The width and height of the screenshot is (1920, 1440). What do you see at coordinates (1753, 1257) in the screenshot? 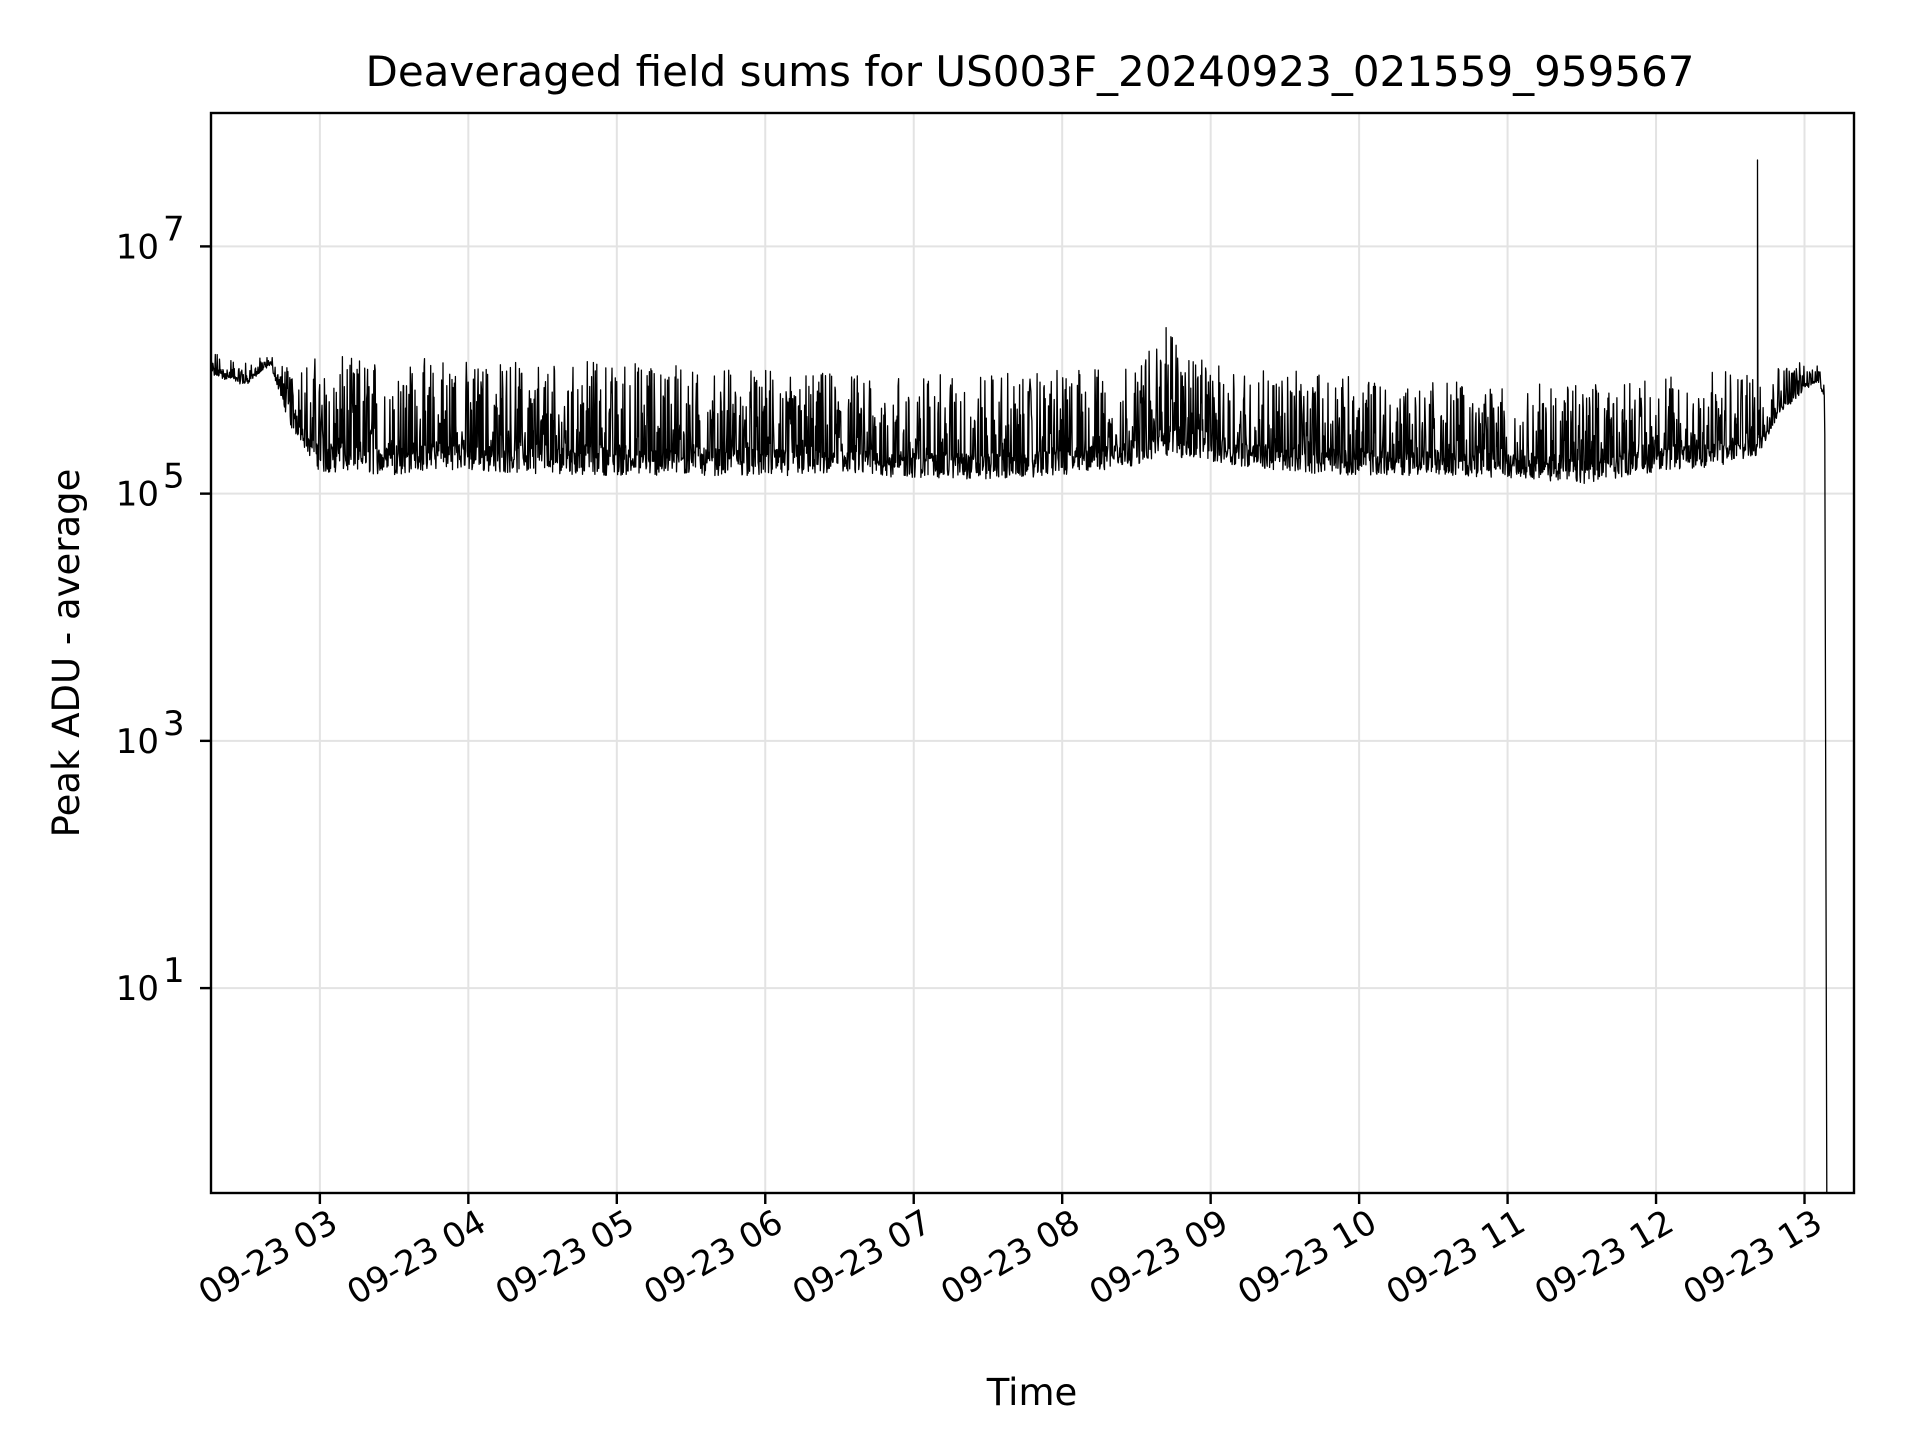
I see `x-tick-label: 09-23 13` at bounding box center [1753, 1257].